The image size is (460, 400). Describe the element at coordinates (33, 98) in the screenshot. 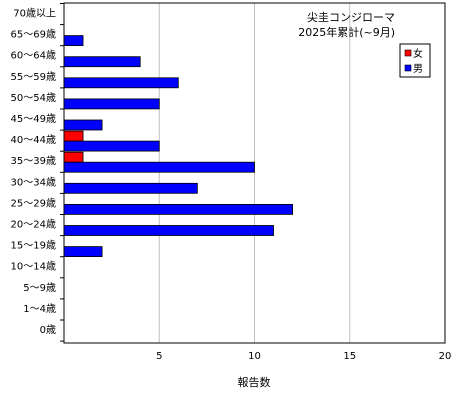

I see `y-tick-label: 50～54歳` at that location.